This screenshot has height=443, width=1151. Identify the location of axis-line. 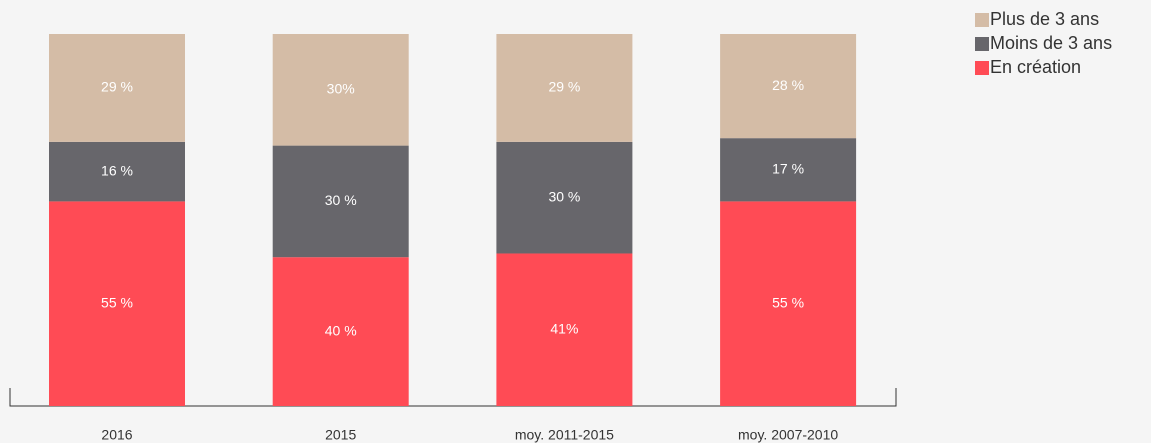
(453, 397).